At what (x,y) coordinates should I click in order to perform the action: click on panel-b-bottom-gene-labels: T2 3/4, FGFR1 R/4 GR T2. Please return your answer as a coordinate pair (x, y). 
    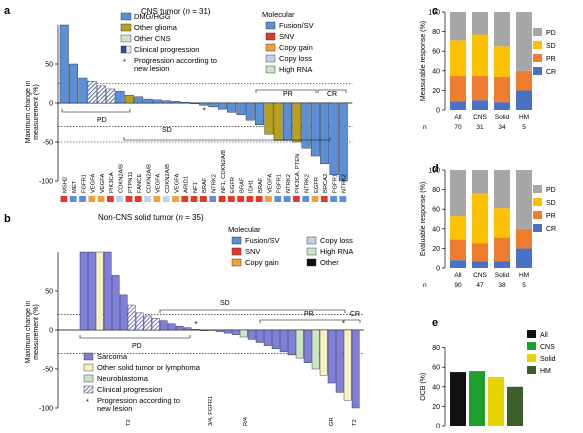
    Looking at the image, I should click on (242, 411).